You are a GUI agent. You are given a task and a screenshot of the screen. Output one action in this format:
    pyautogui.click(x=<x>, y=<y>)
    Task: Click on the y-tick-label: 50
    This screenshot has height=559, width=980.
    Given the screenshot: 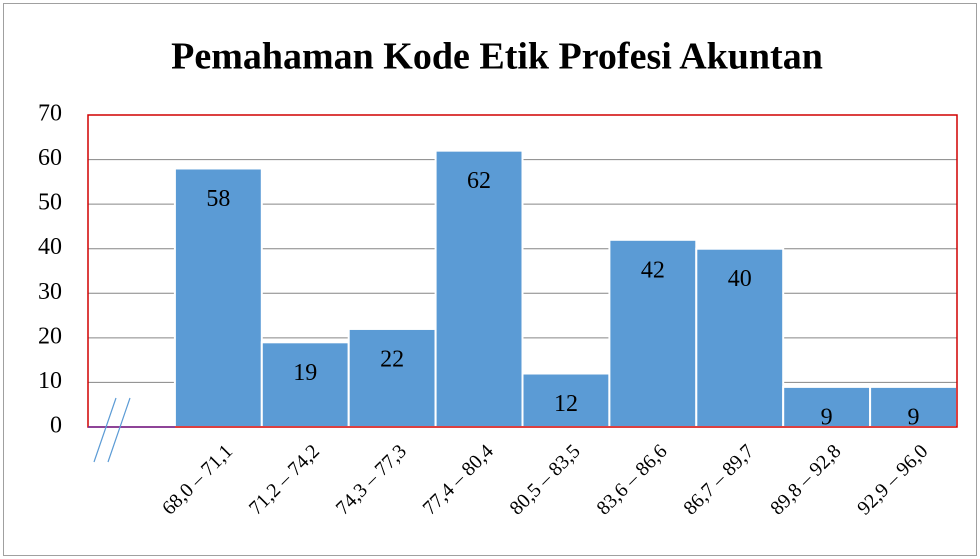 What is the action you would take?
    pyautogui.click(x=50, y=203)
    